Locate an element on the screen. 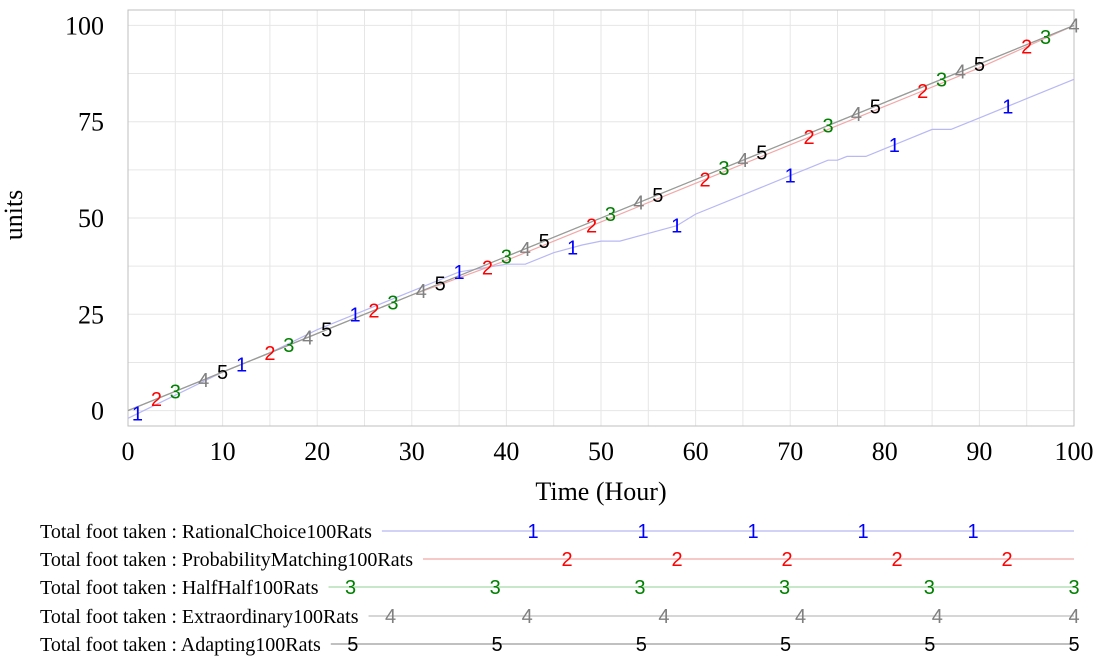 This screenshot has height=665, width=1104. legend-label-1: Total foot taken : RationalChoice100Rats is located at coordinates (206, 532).